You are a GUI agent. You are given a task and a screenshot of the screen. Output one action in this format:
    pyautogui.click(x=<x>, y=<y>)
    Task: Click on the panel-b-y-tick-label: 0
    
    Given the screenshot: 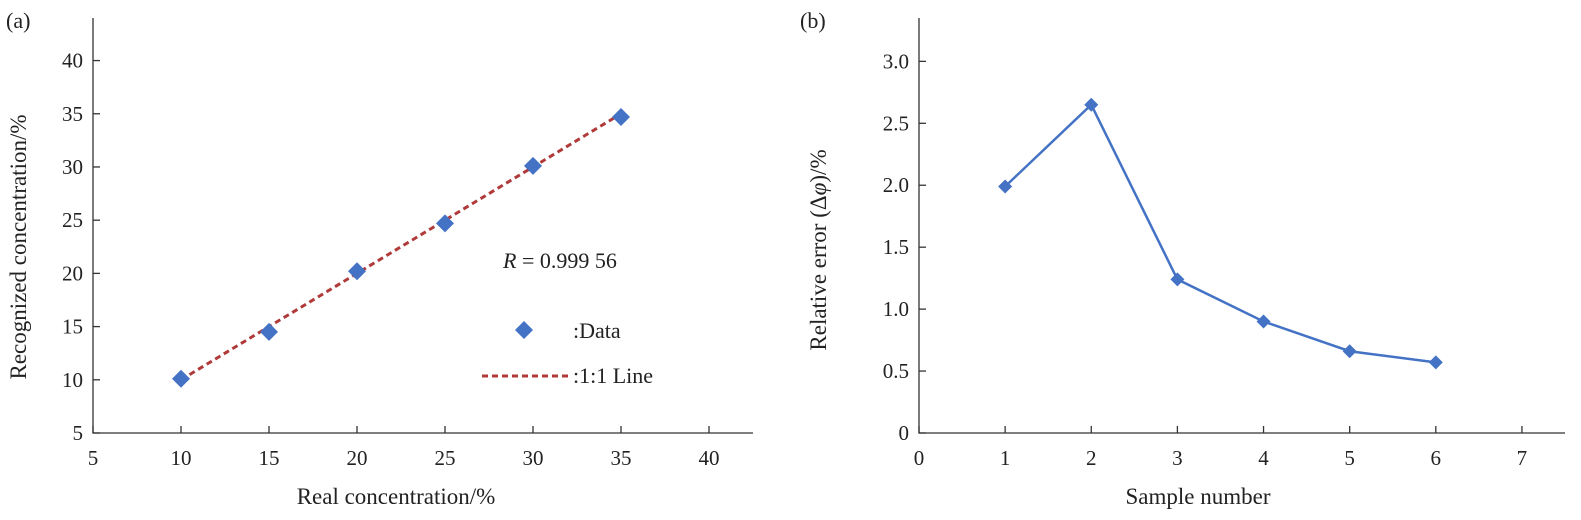 What is the action you would take?
    pyautogui.click(x=904, y=433)
    